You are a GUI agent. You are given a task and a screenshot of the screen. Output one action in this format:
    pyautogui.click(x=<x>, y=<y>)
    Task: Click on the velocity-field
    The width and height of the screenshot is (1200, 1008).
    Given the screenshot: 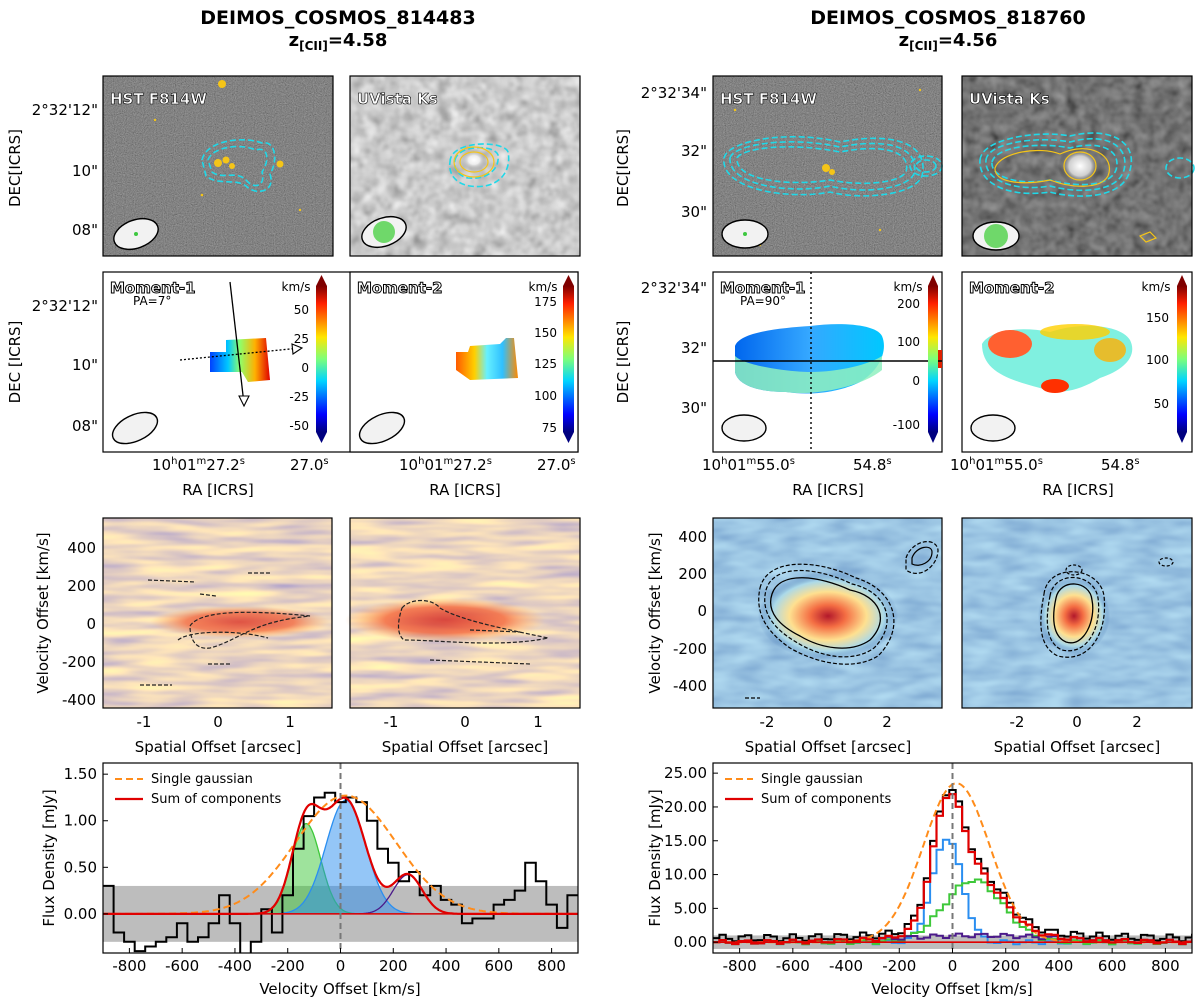 What is the action you would take?
    pyautogui.click(x=240, y=360)
    